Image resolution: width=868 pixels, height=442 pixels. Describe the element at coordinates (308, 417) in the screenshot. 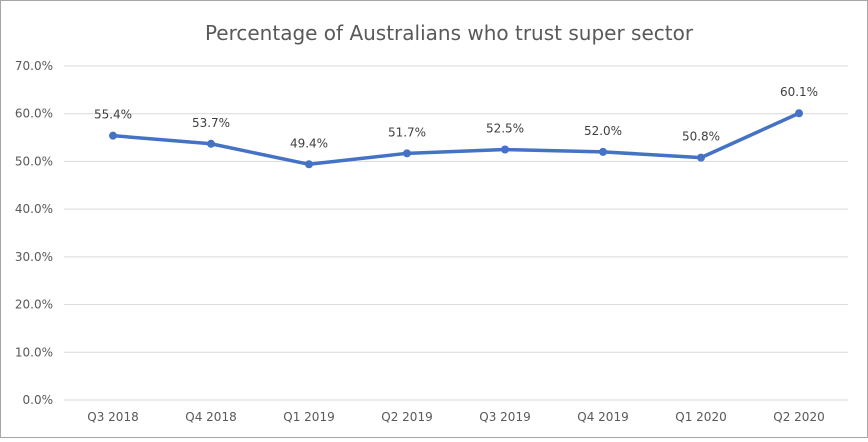

I see `x-tick-label: Q1 2019` at that location.